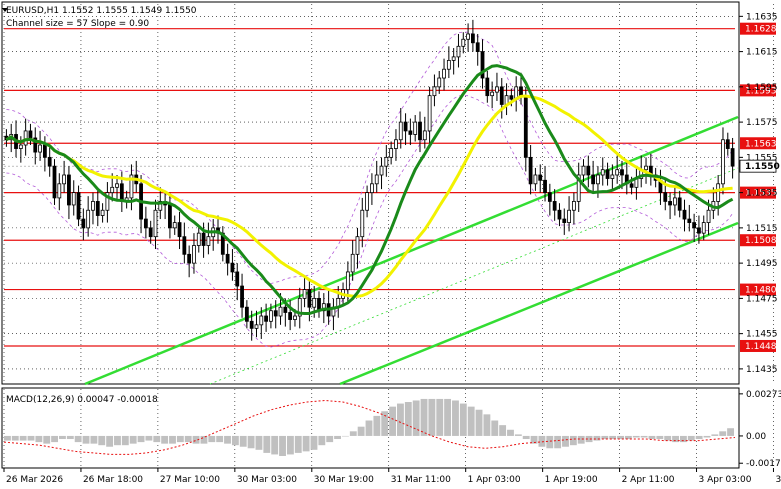 The height and width of the screenshot is (489, 781). Describe the element at coordinates (5, 10) in the screenshot. I see `collapse-triangle-icon` at that location.